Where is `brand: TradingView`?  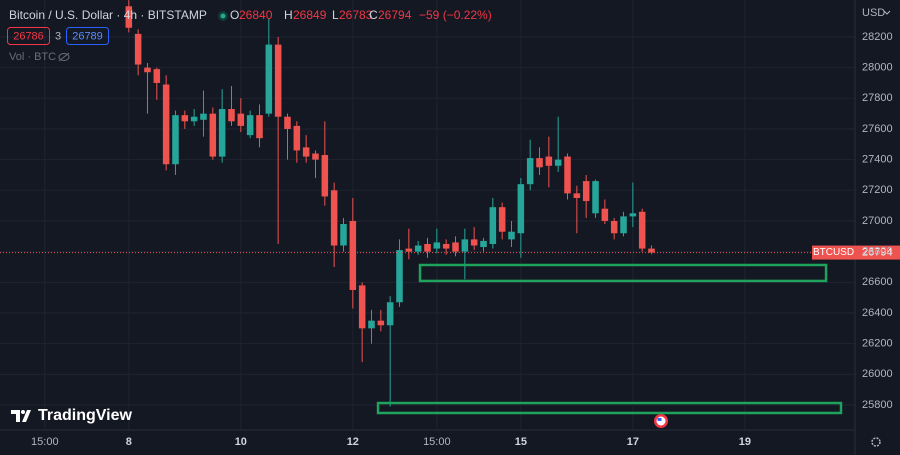
brand: TradingView is located at coordinates (85, 415).